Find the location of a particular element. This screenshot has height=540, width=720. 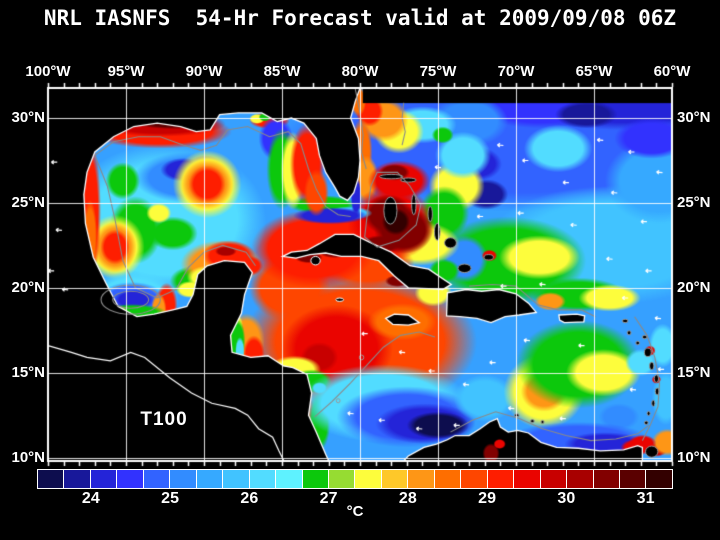

lat-axis-label-right: 30°N is located at coordinates (694, 118).